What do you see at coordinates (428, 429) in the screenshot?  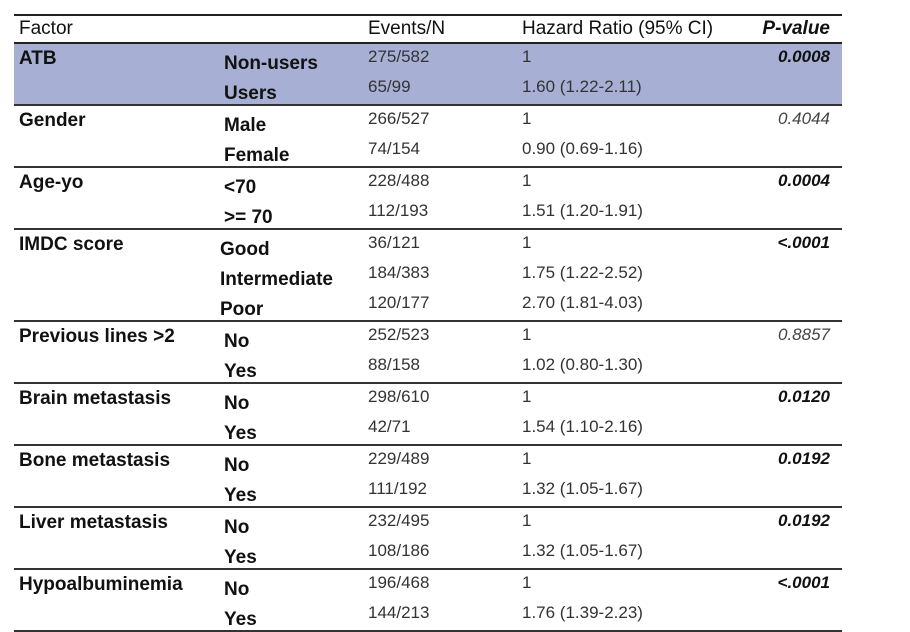 I see `table-row: Yes 42/71 1.54 (1.10-2.16)` at bounding box center [428, 429].